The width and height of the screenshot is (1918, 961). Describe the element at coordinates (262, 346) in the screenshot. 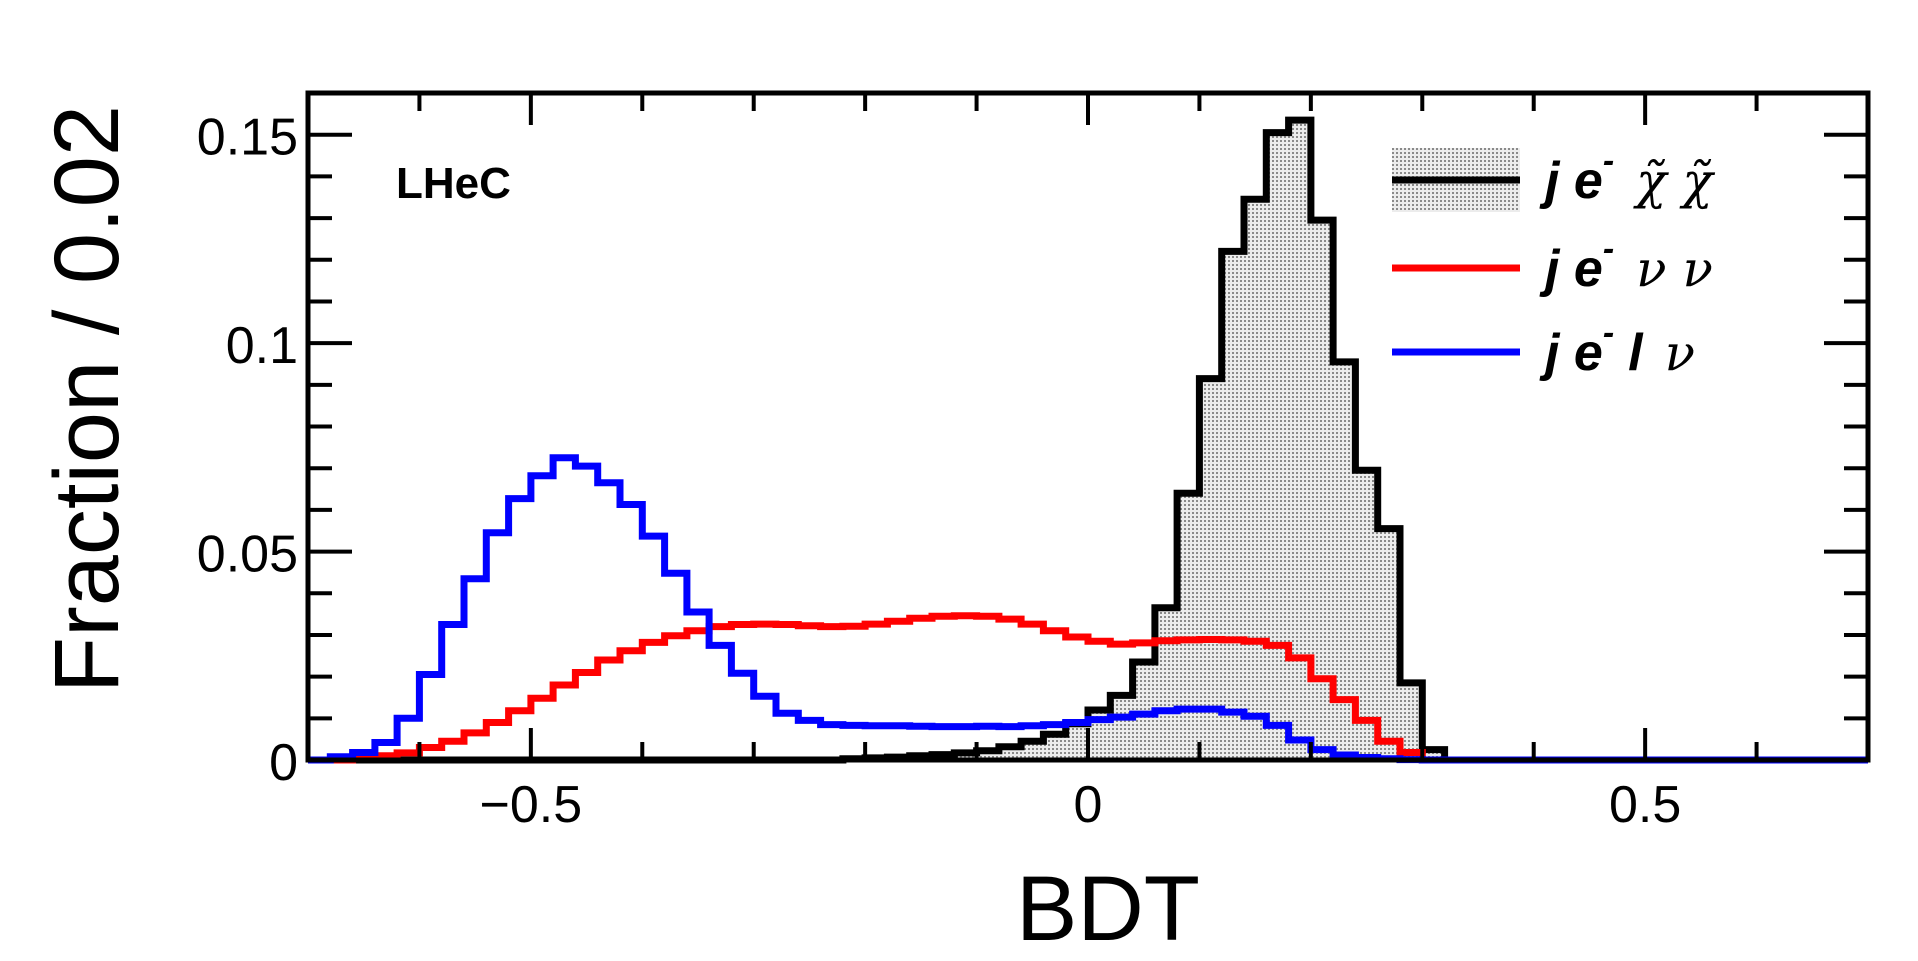

I see `y-tick-label: 0.1` at that location.